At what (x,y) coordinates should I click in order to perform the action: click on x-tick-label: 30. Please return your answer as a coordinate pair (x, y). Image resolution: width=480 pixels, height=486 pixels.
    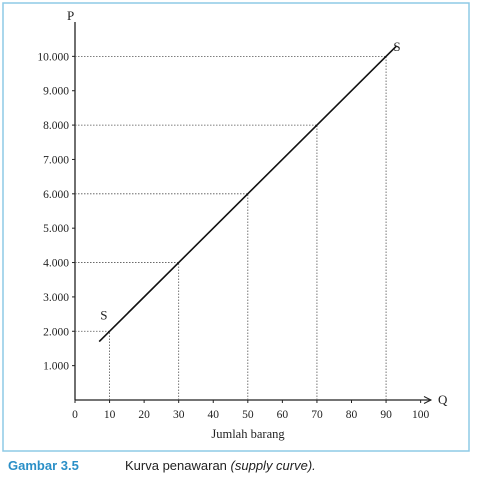
    Looking at the image, I should click on (179, 415).